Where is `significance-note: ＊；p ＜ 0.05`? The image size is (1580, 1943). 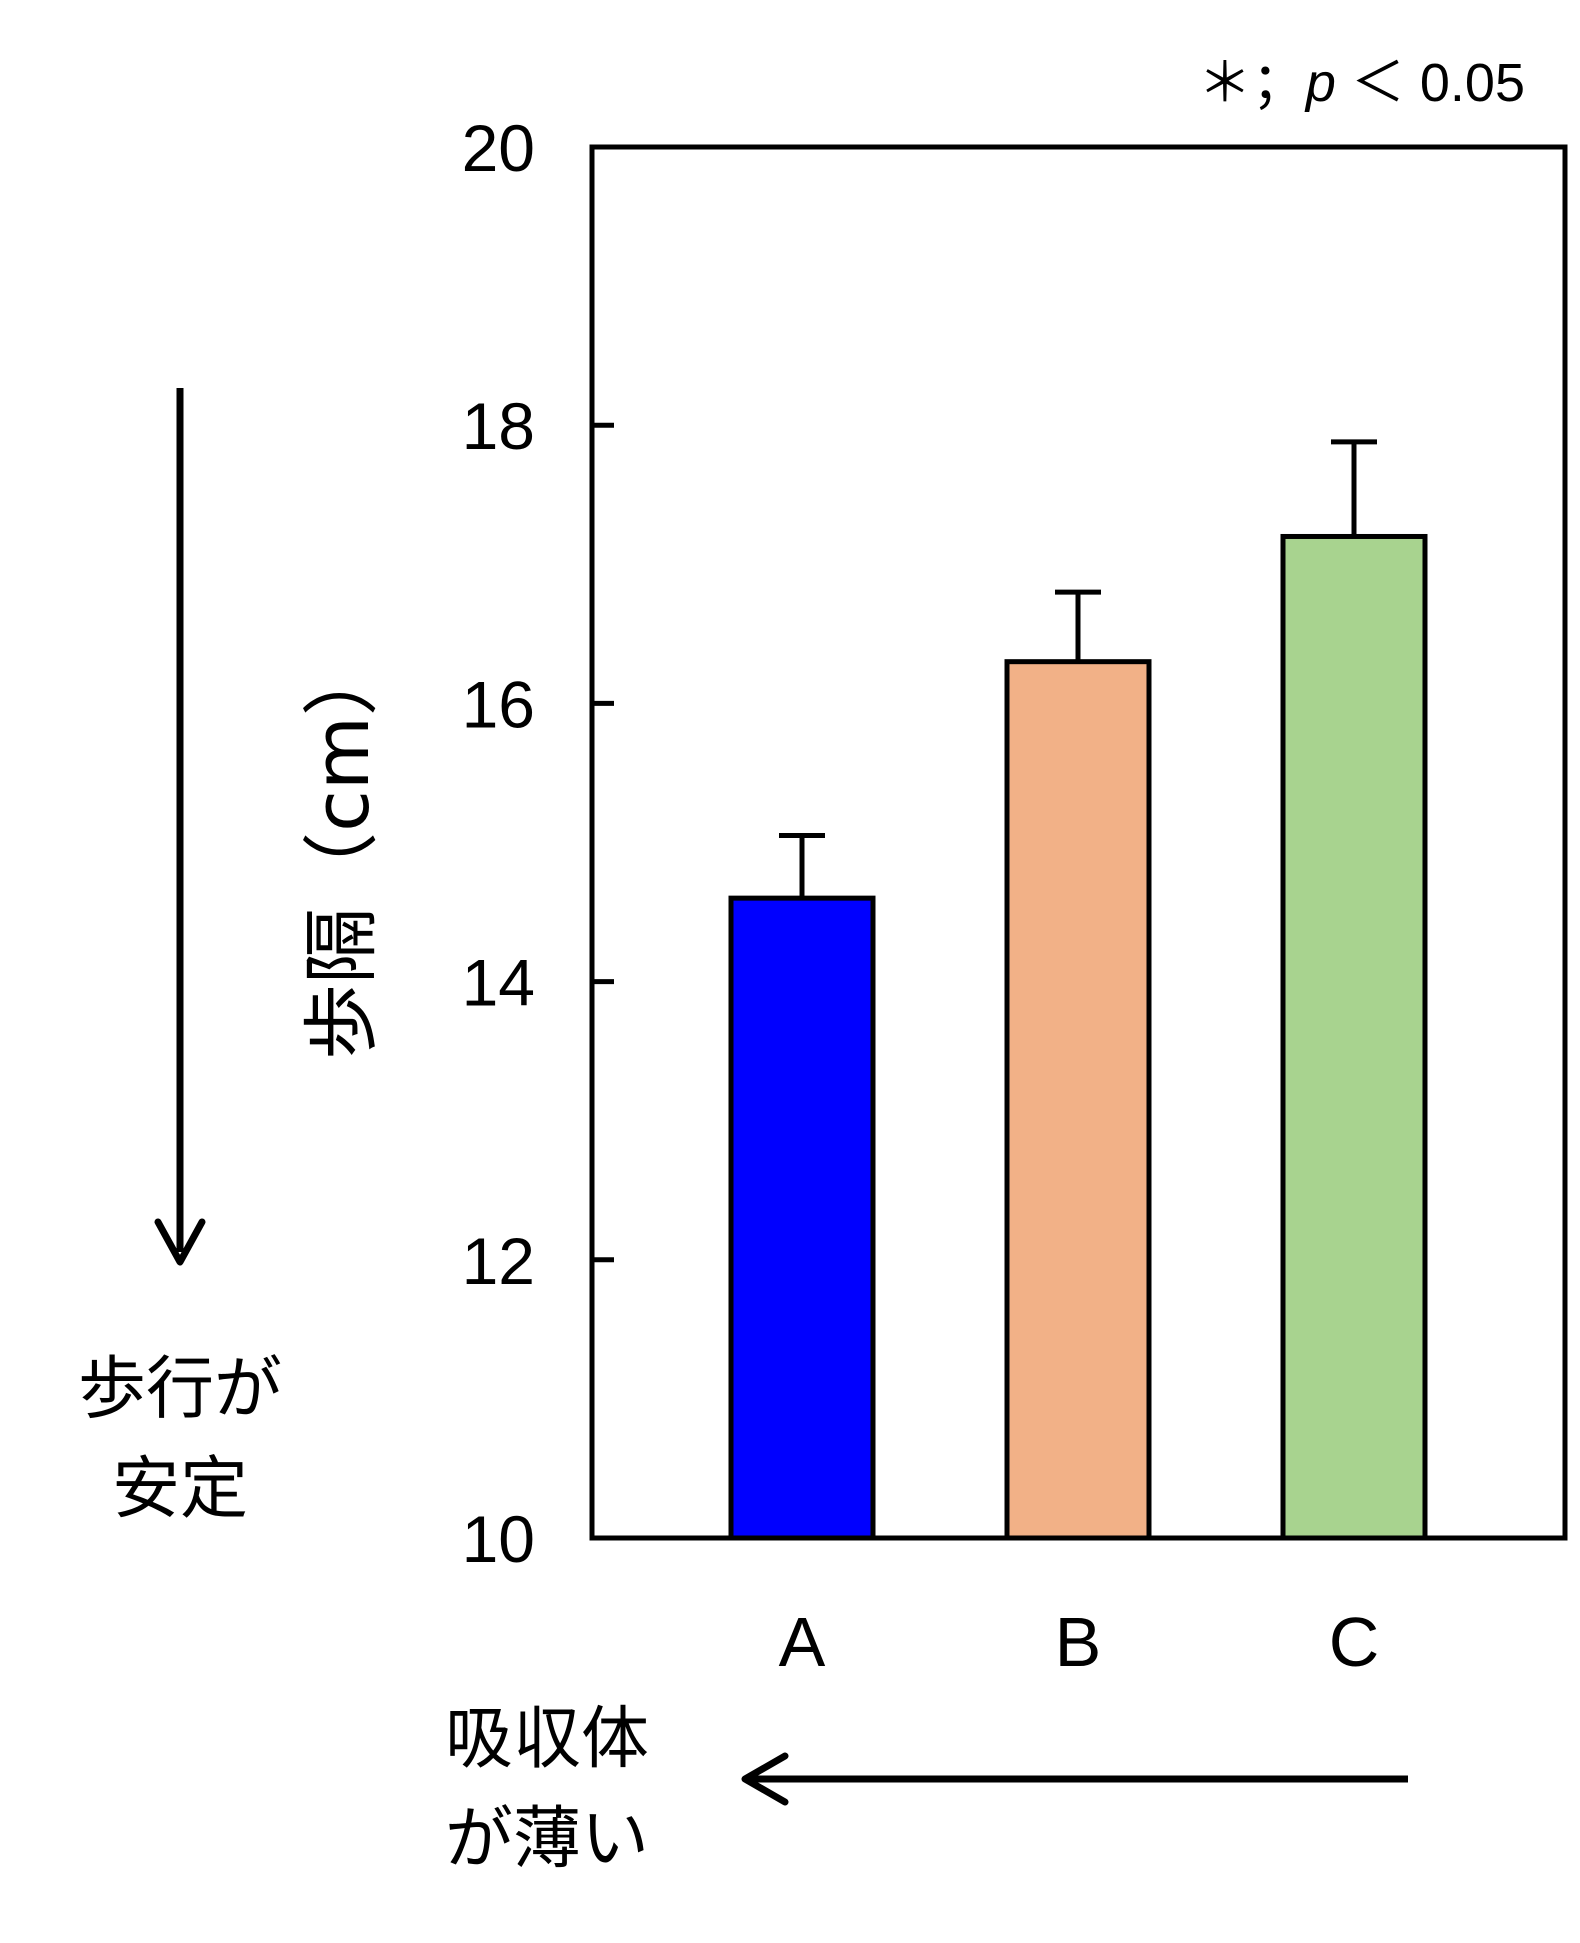
significance-note: ＊；p ＜ 0.05 is located at coordinates (1361, 77).